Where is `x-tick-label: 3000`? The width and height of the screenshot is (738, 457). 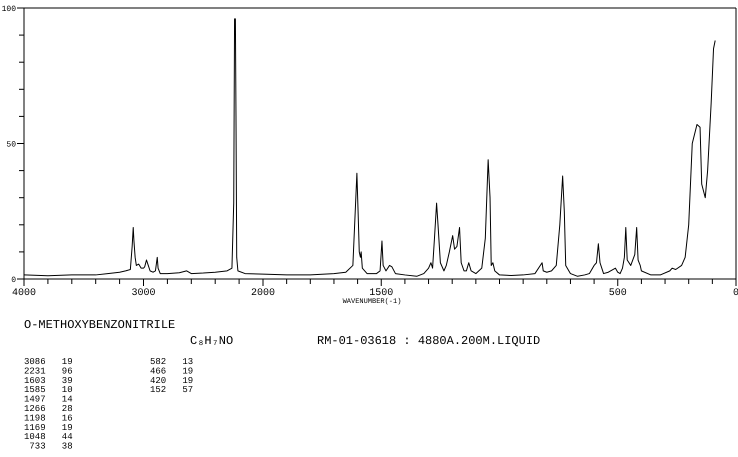 x-tick-label: 3000 is located at coordinates (143, 293).